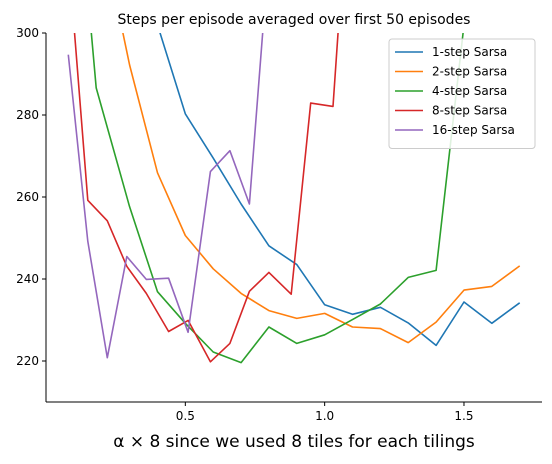  Describe the element at coordinates (27, 361) in the screenshot. I see `y-tick-label: 220` at that location.